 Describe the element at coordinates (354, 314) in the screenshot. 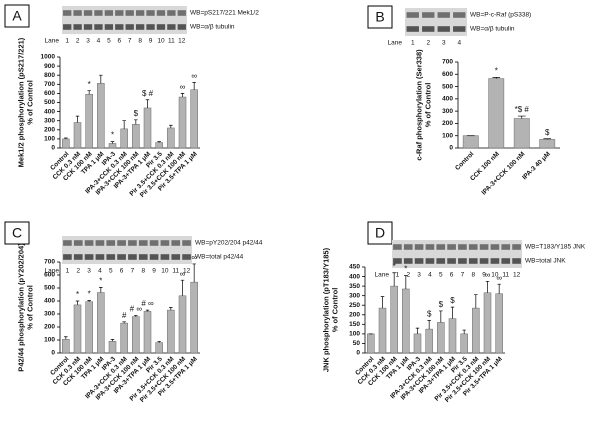

I see `y-tick-label: 200` at that location.